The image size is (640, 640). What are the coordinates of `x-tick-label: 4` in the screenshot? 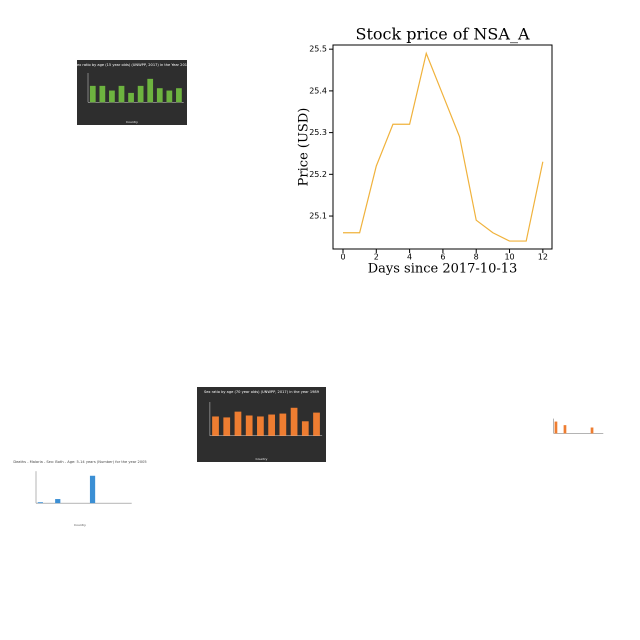 It's located at (409, 257).